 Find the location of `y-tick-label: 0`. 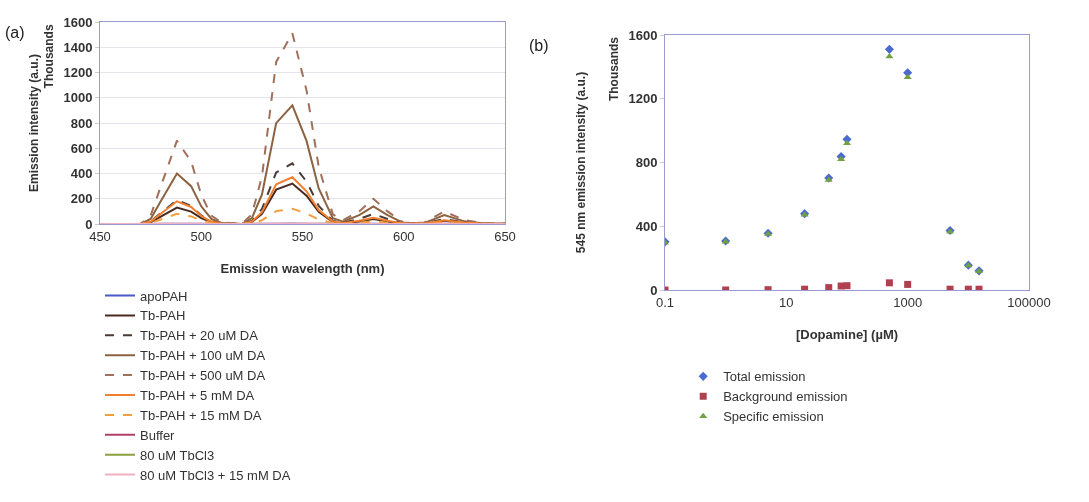

y-tick-label: 0 is located at coordinates (654, 290).